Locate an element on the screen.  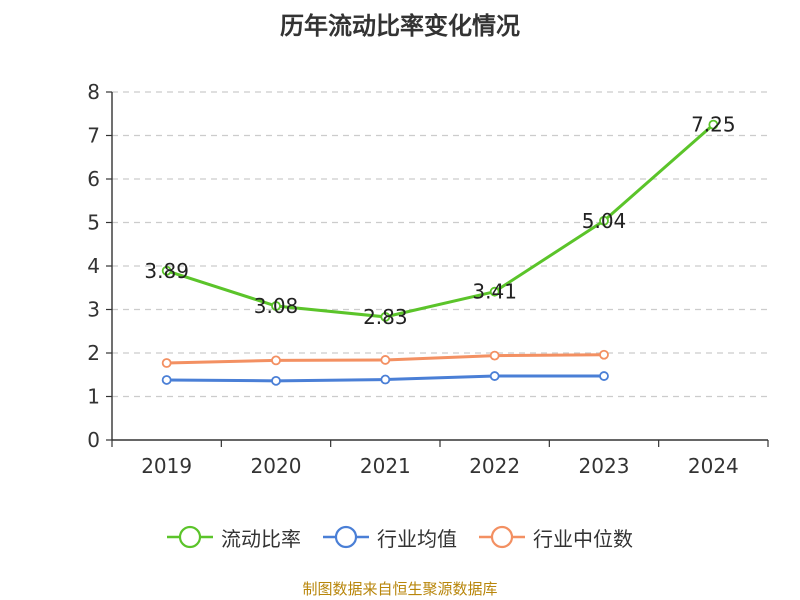
data-label: 3.41 is located at coordinates (494, 292).